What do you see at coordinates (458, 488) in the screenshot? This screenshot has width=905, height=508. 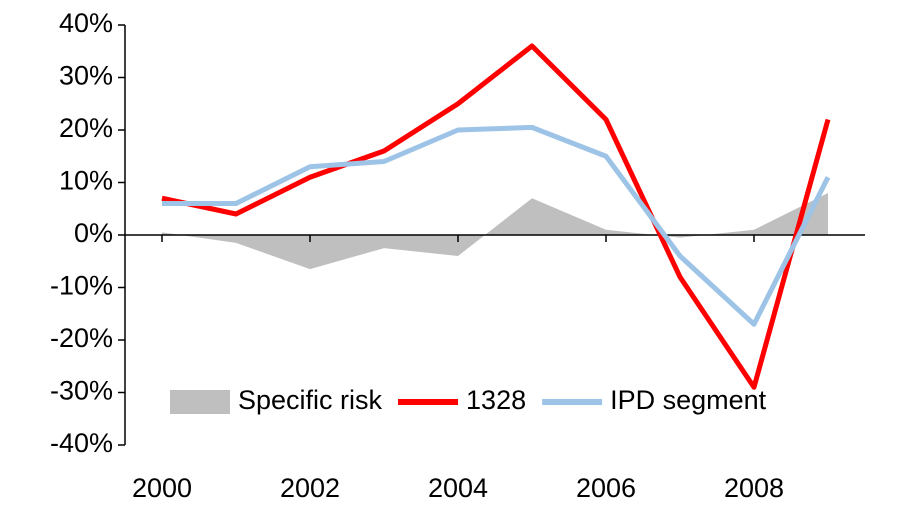 I see `x-tick-label: 2004` at bounding box center [458, 488].